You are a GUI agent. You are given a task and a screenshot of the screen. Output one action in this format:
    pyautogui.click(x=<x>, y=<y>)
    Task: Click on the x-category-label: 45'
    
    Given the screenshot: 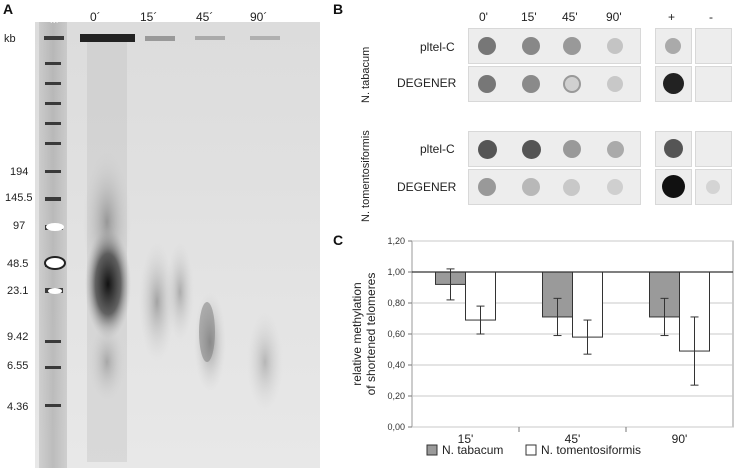 What is the action you would take?
    pyautogui.click(x=573, y=439)
    